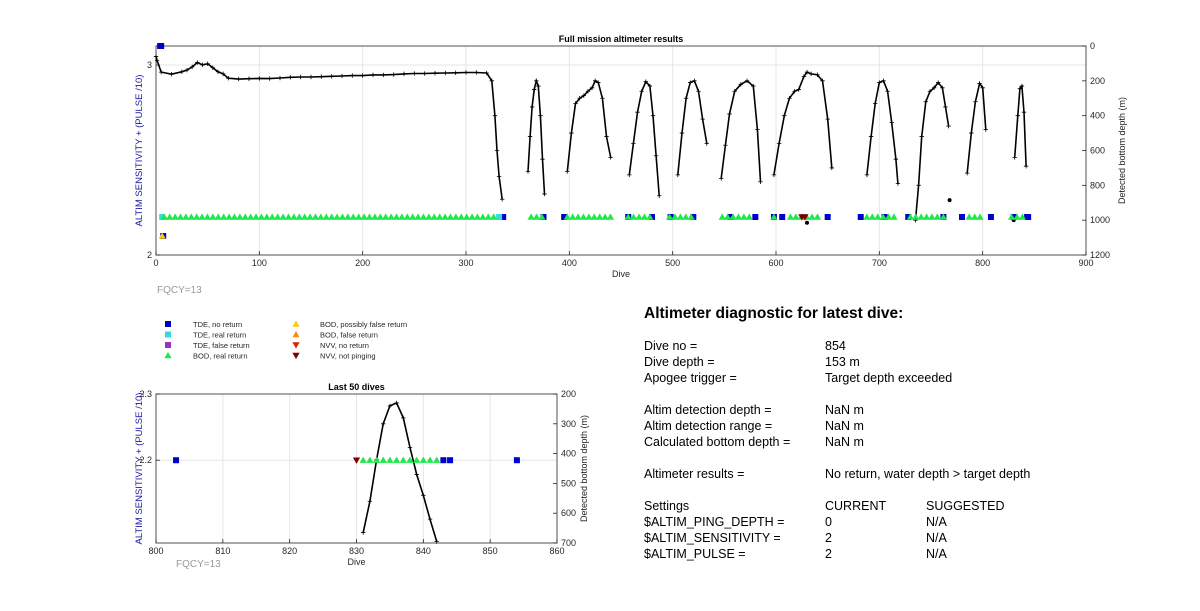 The height and width of the screenshot is (611, 1200). I want to click on legend-label: BOD, possibly false return, so click(363, 324).